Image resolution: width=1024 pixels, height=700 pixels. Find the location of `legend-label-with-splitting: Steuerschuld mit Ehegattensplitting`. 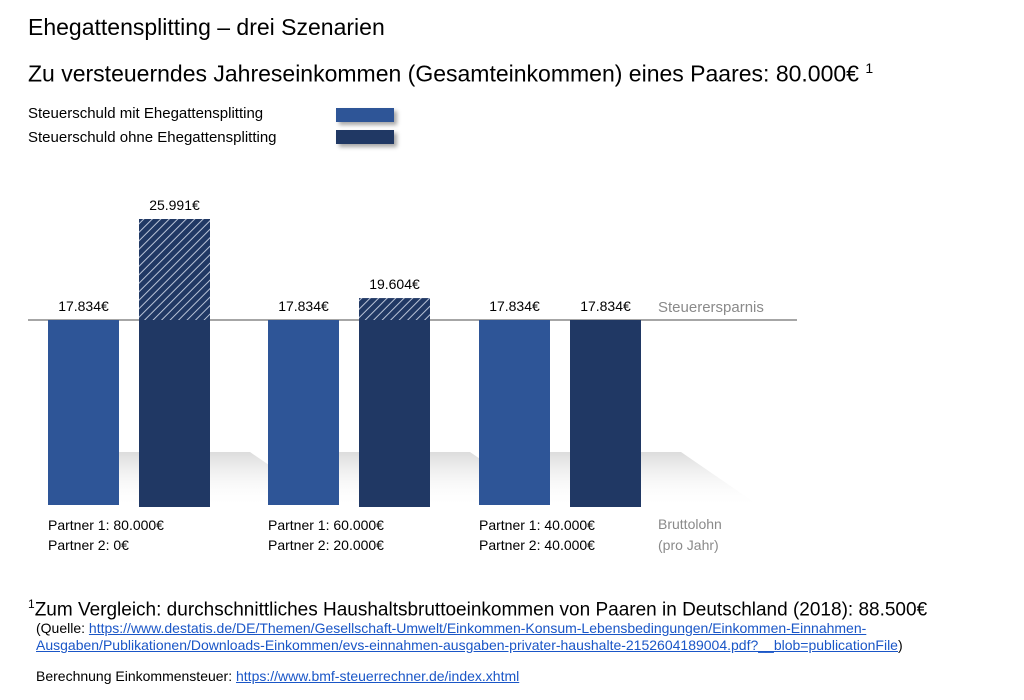

legend-label-with-splitting: Steuerschuld mit Ehegattensplitting is located at coordinates (146, 113).